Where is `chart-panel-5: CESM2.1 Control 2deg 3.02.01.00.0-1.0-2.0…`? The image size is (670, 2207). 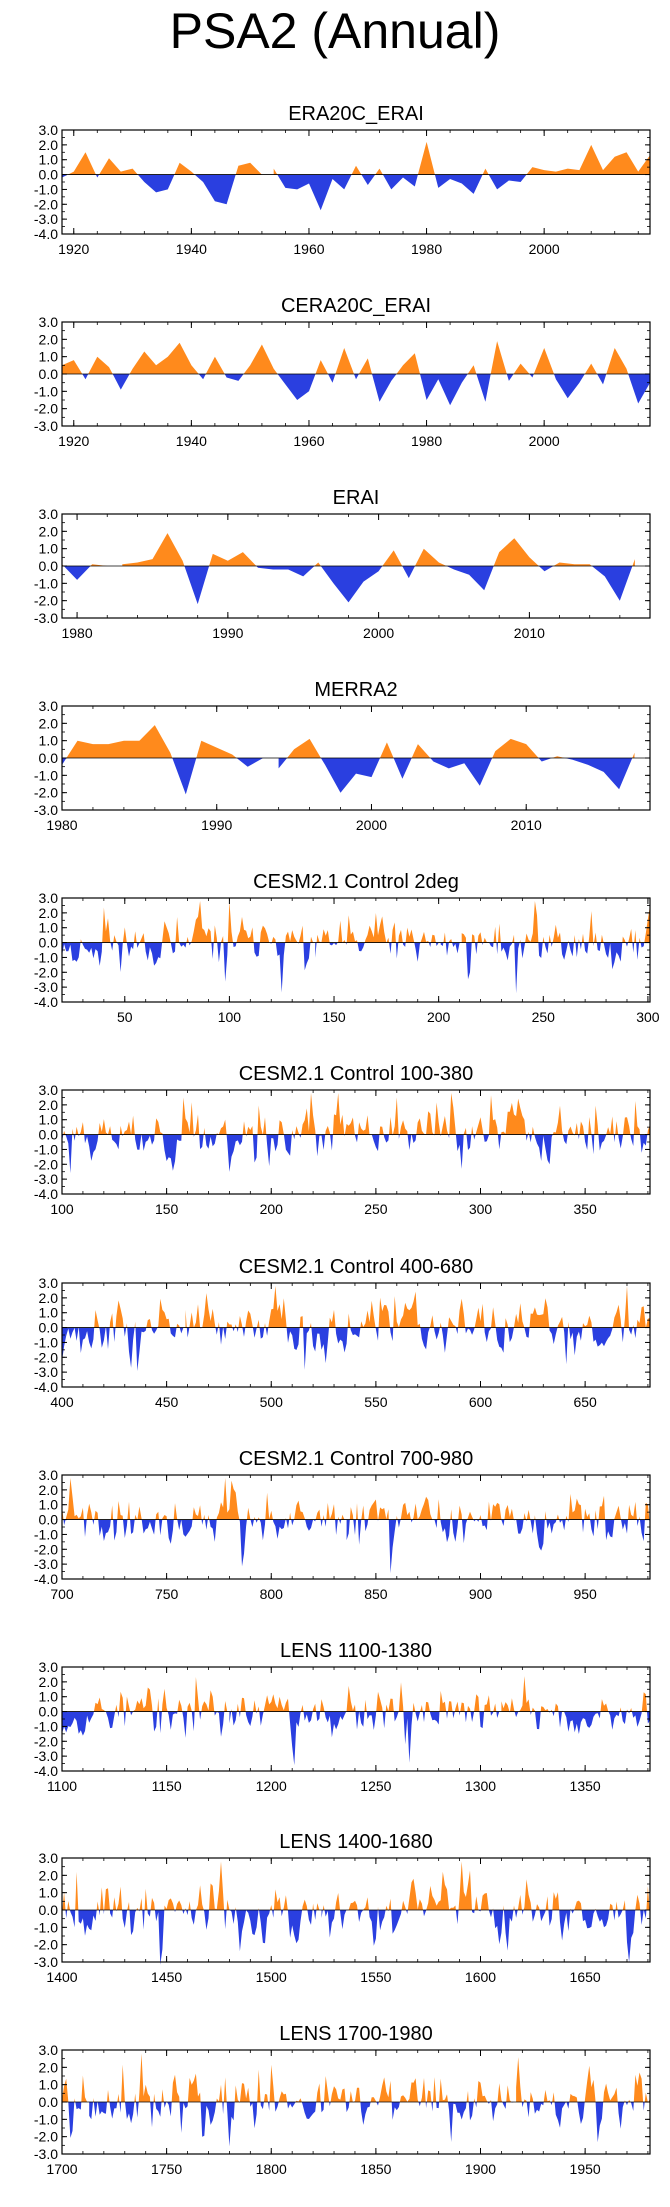
chart-panel-5: CESM2.1 Control 2deg 3.02.01.00.0-1.0-2.0… is located at coordinates (347, 948).